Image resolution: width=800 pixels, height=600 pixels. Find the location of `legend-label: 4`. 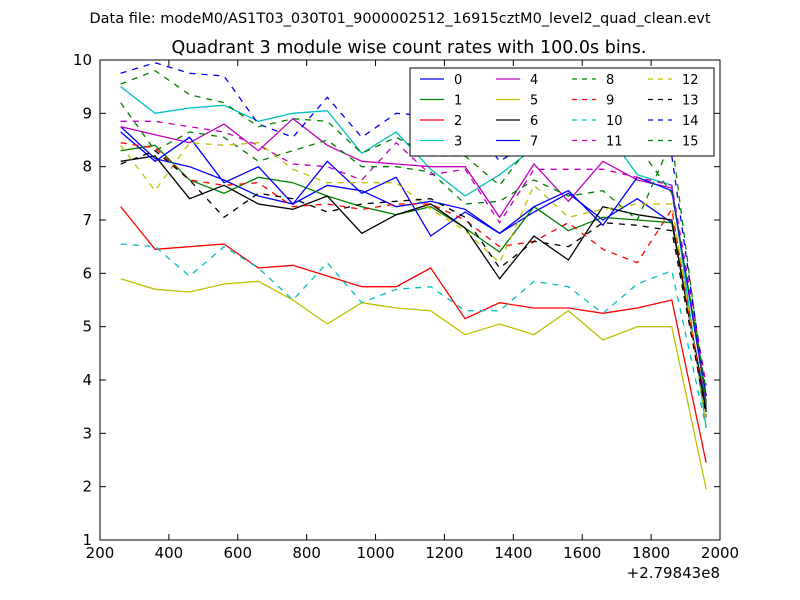

legend-label: 4 is located at coordinates (534, 80).